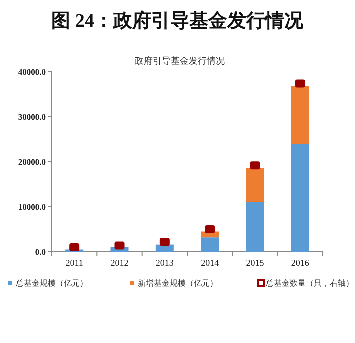 Image resolution: width=355 pixels, height=343 pixels. I want to click on x-tick-label: 2015, so click(255, 263).